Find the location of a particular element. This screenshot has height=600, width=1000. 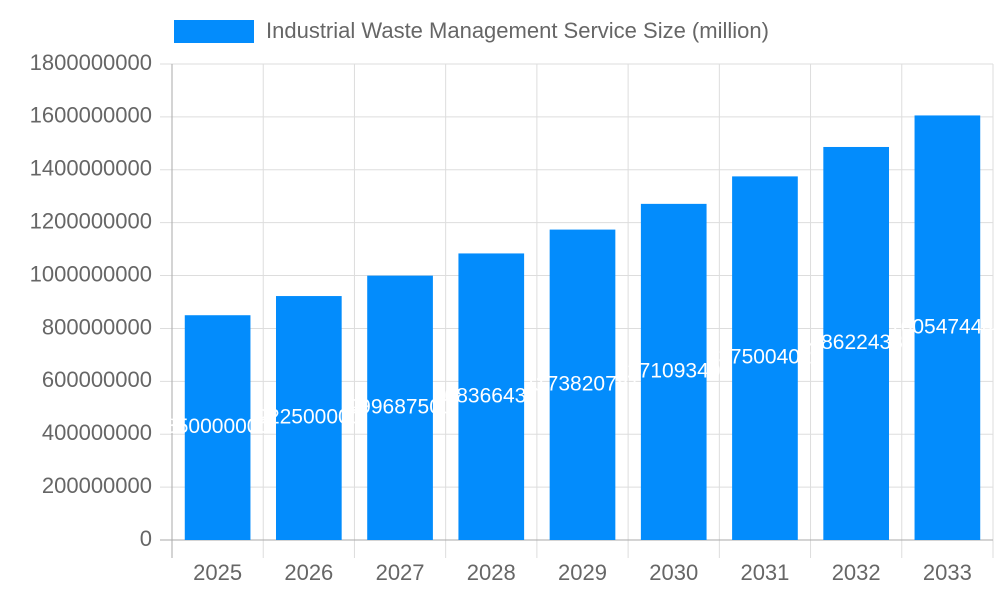

value-label: 999687500 is located at coordinates (399, 406).